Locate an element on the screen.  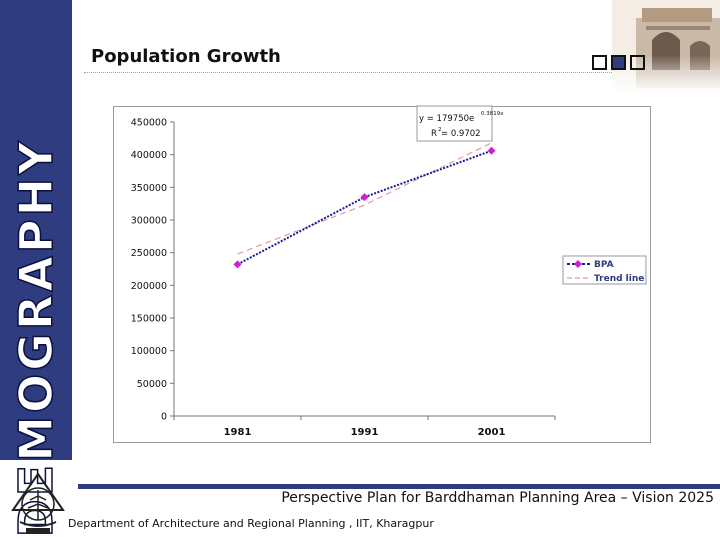
equation-text: y = 179750e is located at coordinates (446, 119).